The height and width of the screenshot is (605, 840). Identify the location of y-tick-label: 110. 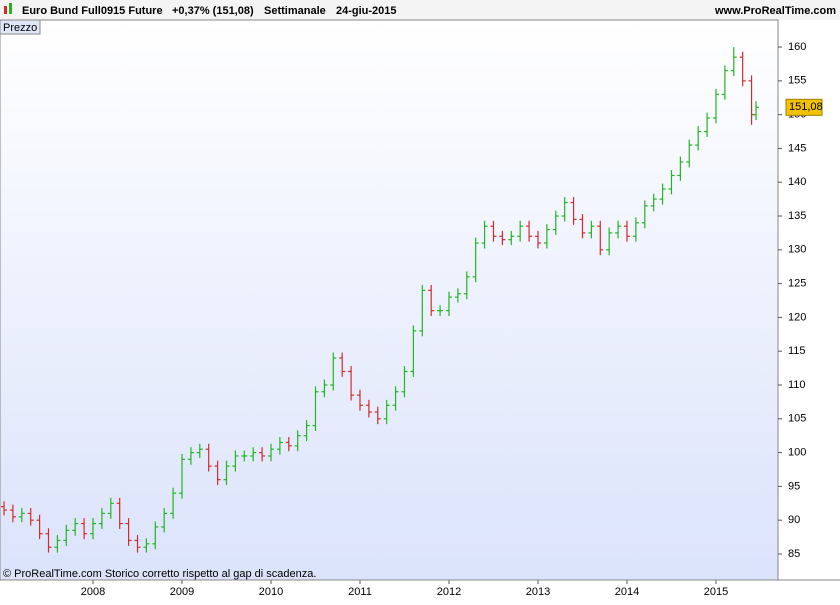
(797, 385).